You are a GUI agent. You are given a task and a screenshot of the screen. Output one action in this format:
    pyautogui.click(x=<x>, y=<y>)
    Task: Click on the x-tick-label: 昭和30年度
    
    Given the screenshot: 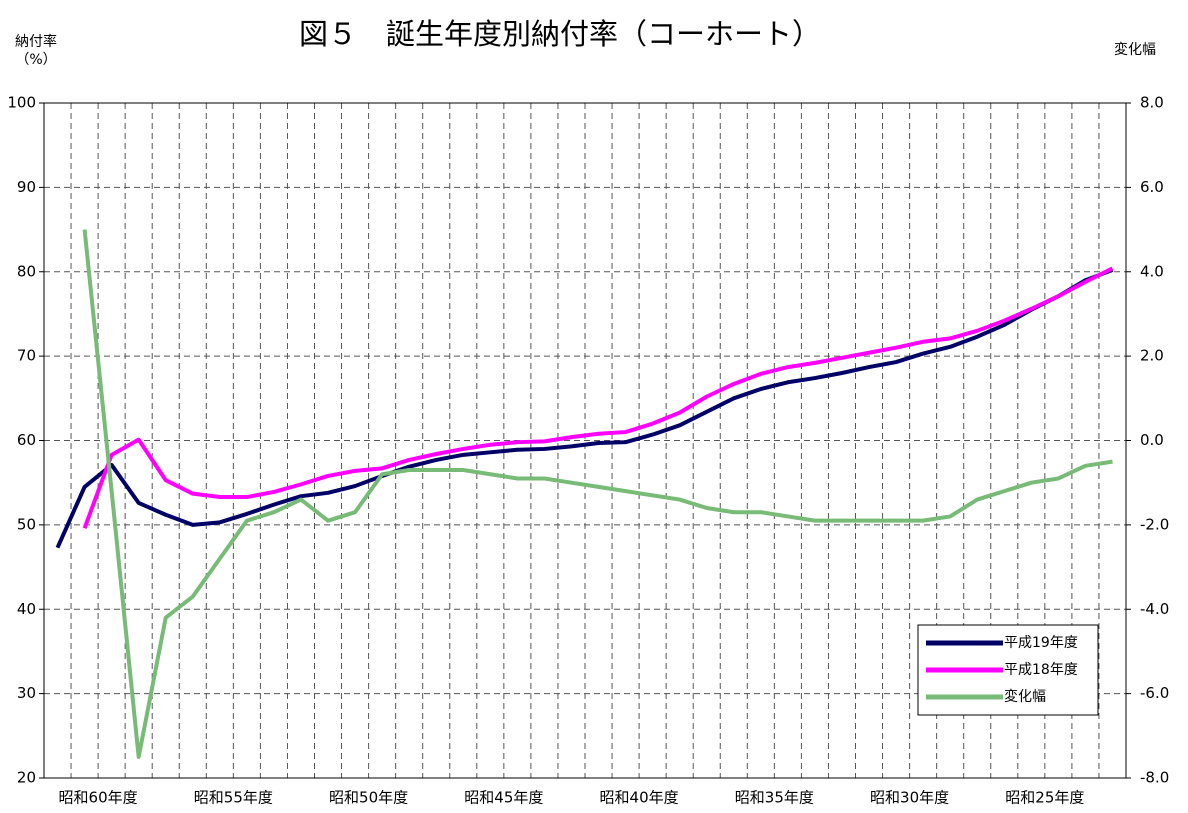 What is the action you would take?
    pyautogui.click(x=909, y=798)
    